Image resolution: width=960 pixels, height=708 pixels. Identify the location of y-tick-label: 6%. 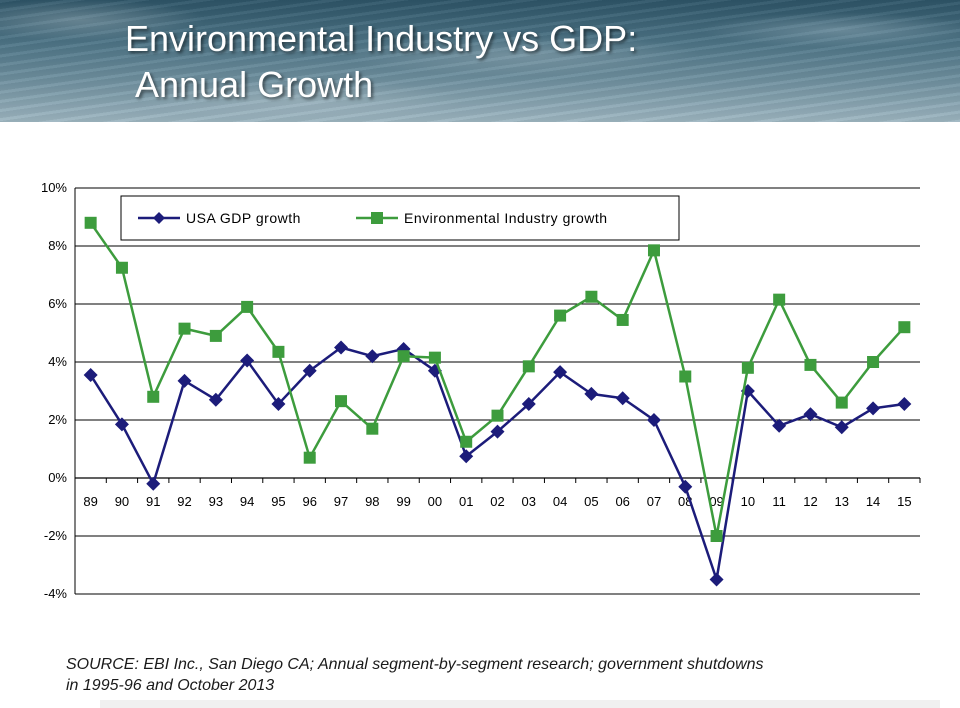
(57, 303).